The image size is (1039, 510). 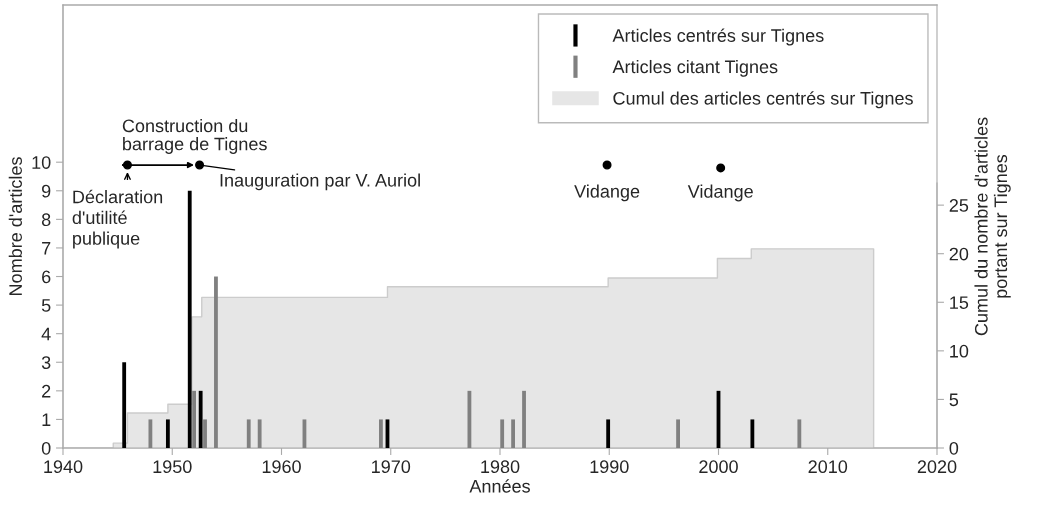 What do you see at coordinates (499, 486) in the screenshot?
I see `x-axis-title: Années` at bounding box center [499, 486].